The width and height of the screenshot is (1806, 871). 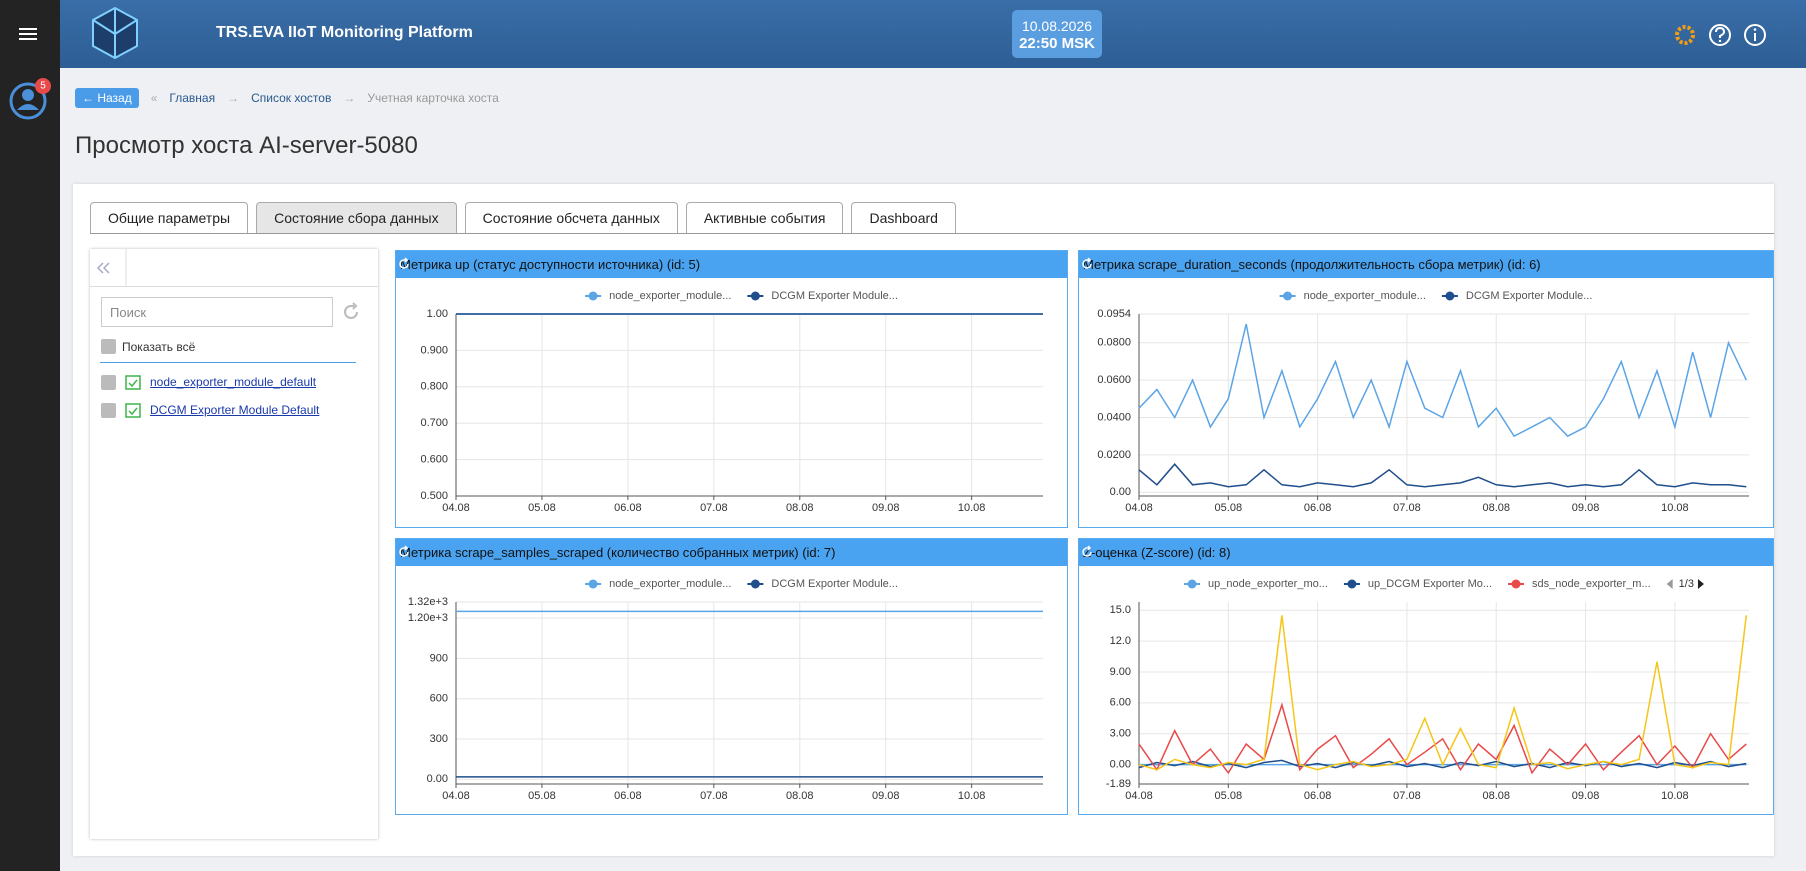 What do you see at coordinates (1057, 26) in the screenshot?
I see `date: 10.08.2026` at bounding box center [1057, 26].